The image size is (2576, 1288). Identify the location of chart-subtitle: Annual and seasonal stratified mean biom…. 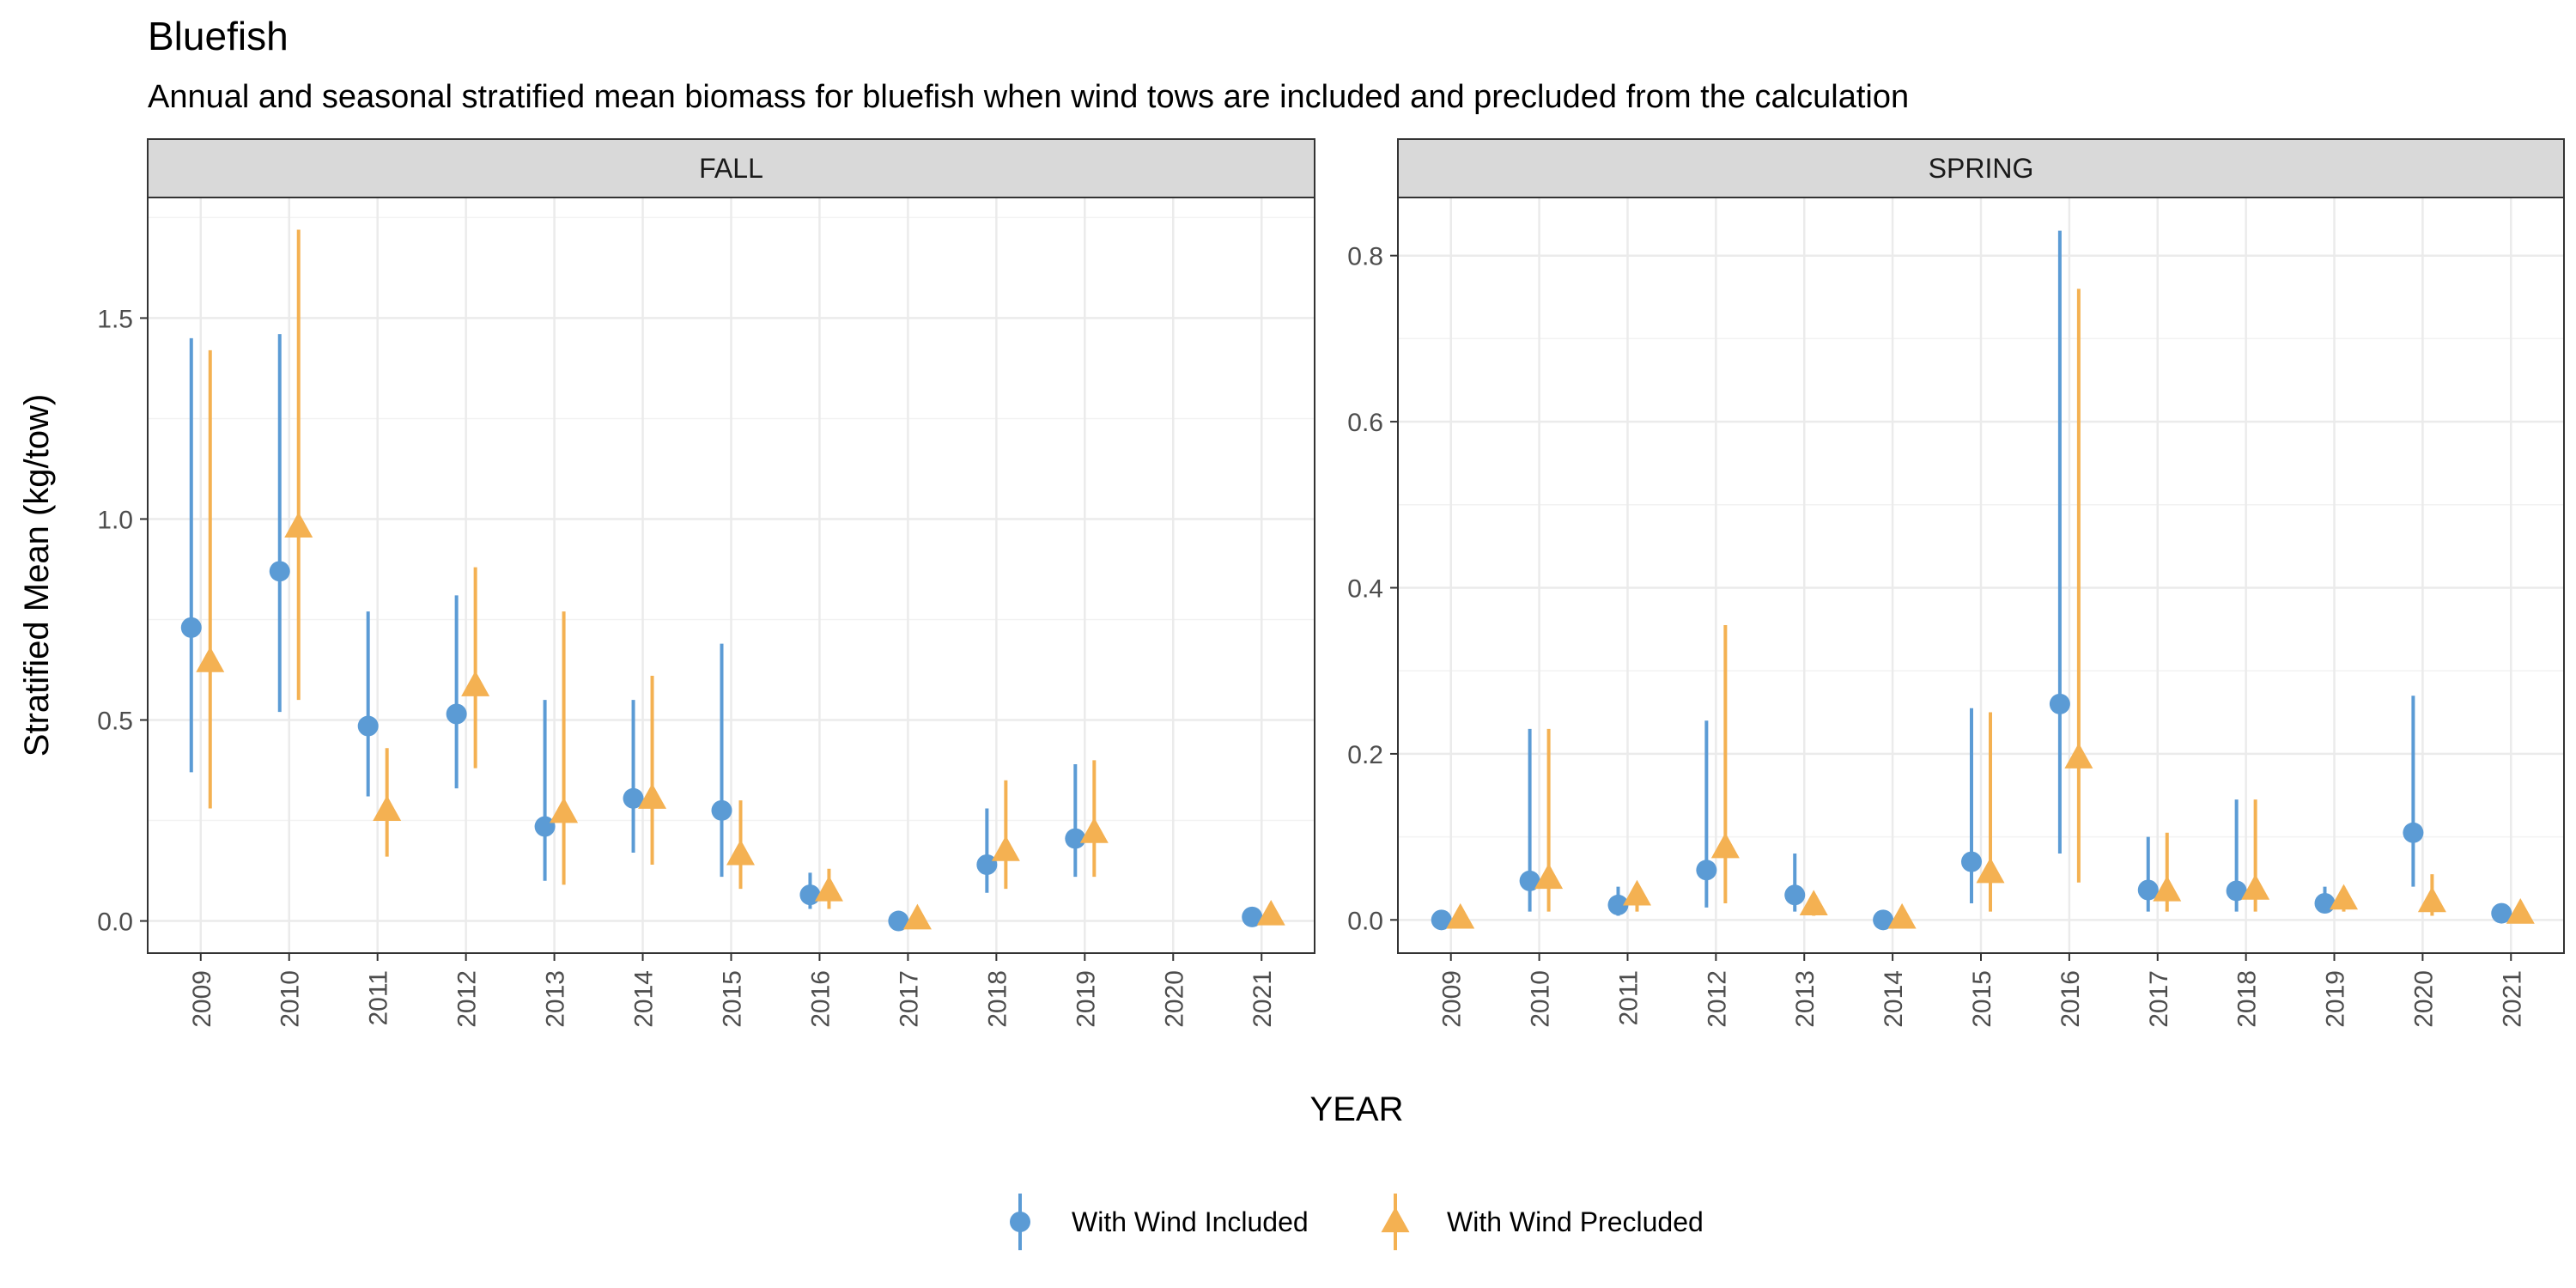
(1028, 97).